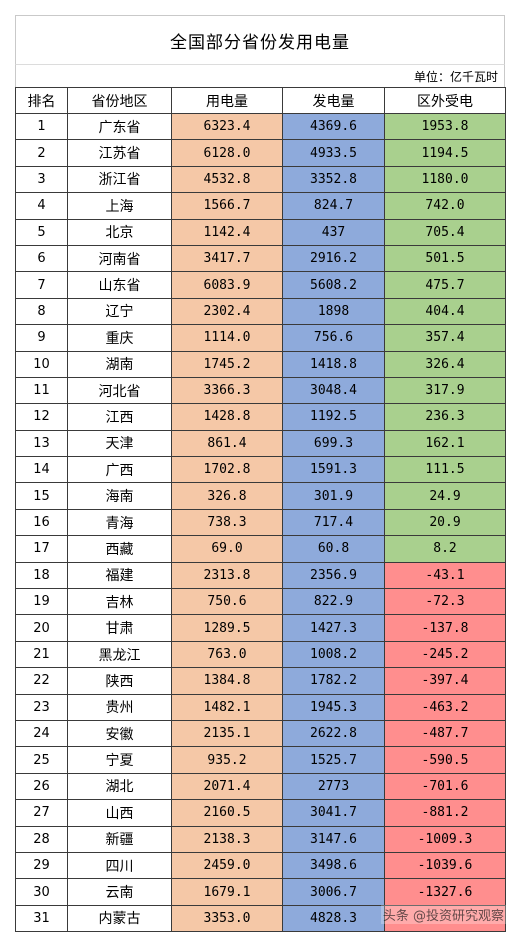 This screenshot has height=936, width=520. I want to click on external-supply-cell: 475.7, so click(445, 285).